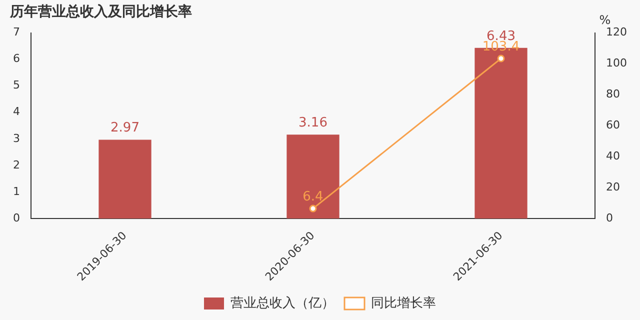 This screenshot has width=640, height=320. I want to click on y-tick-label: 2, so click(16, 165).